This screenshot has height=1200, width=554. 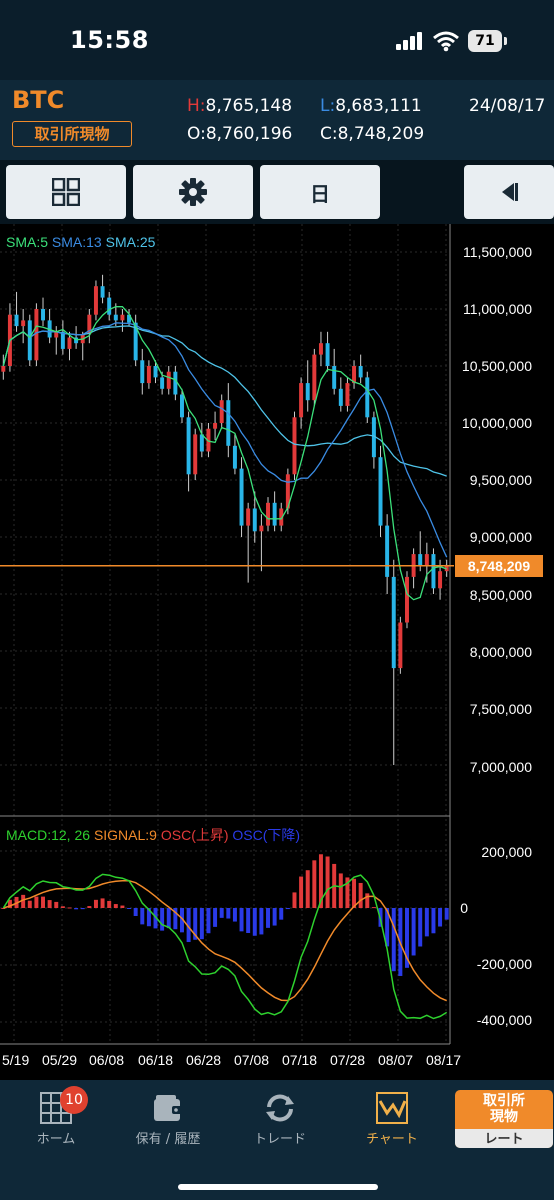 What do you see at coordinates (60, 1060) in the screenshot?
I see `date-tick: 05/29` at bounding box center [60, 1060].